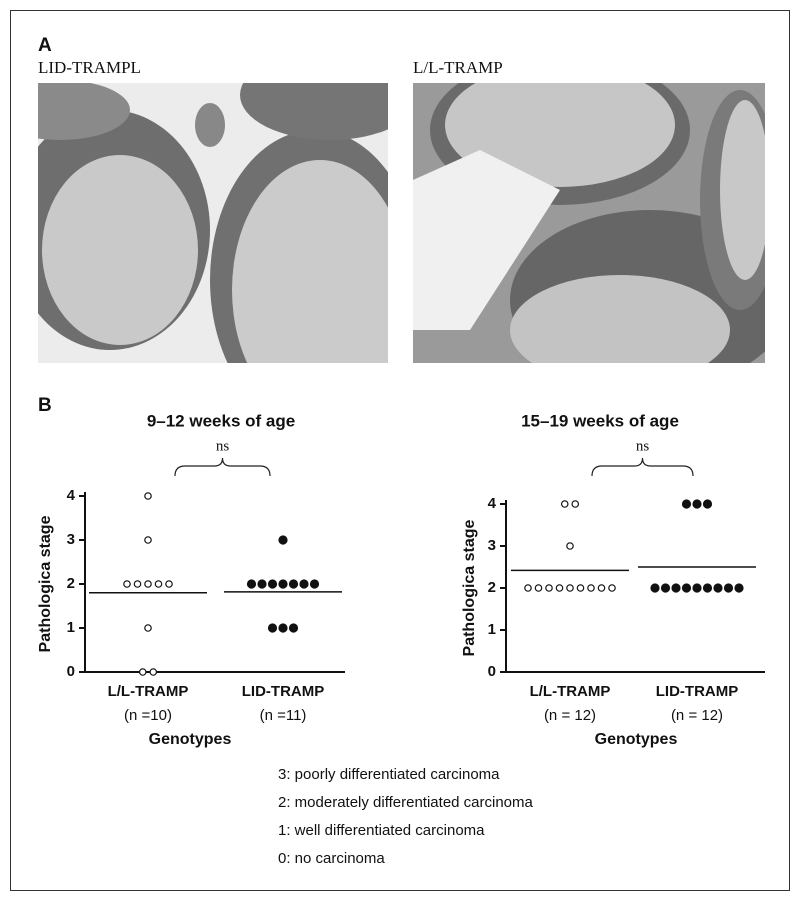 This screenshot has height=901, width=800. What do you see at coordinates (406, 802) in the screenshot?
I see `stage-key-item: 2: moderately differentiated carcinoma` at bounding box center [406, 802].